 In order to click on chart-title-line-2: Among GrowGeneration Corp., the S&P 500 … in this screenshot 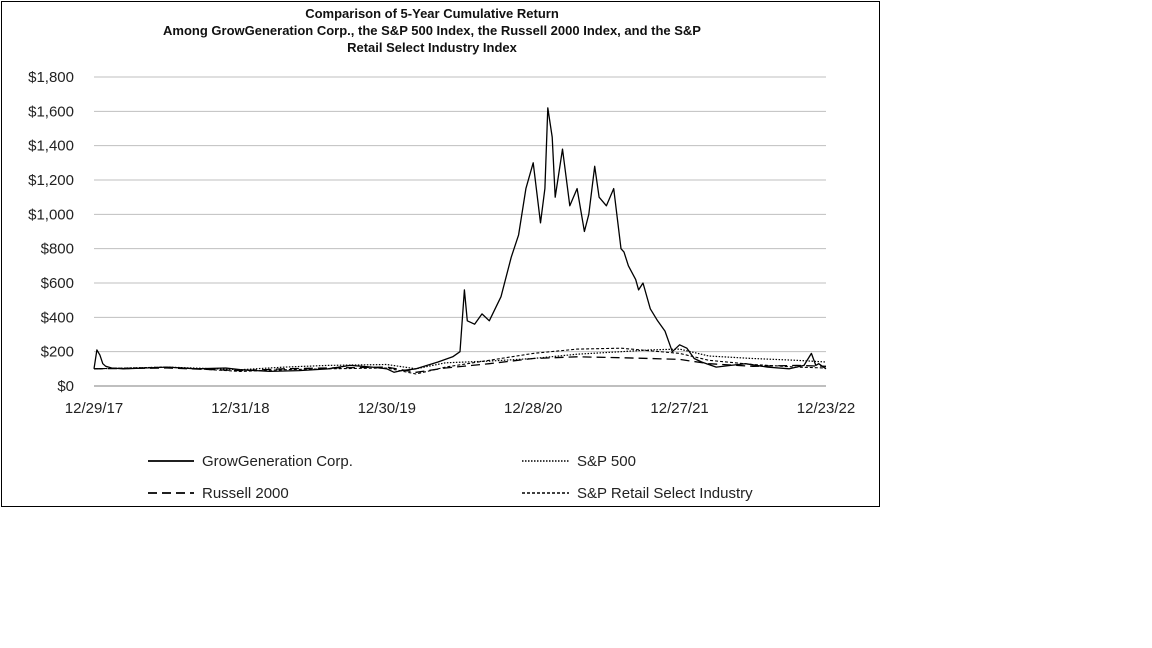, I will do `click(432, 30)`.